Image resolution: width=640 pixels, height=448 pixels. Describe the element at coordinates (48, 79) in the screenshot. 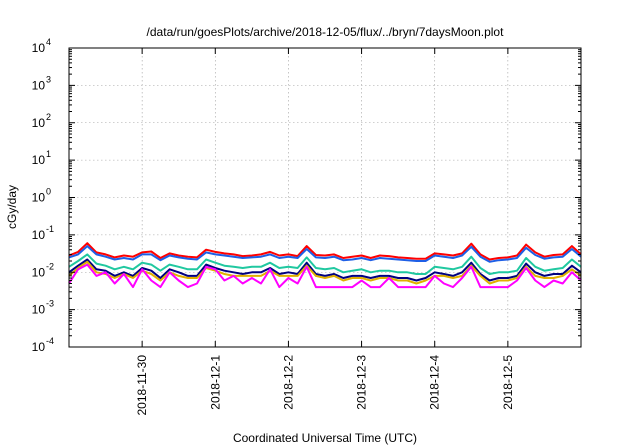

I see `y-tick-exponent: 3` at that location.